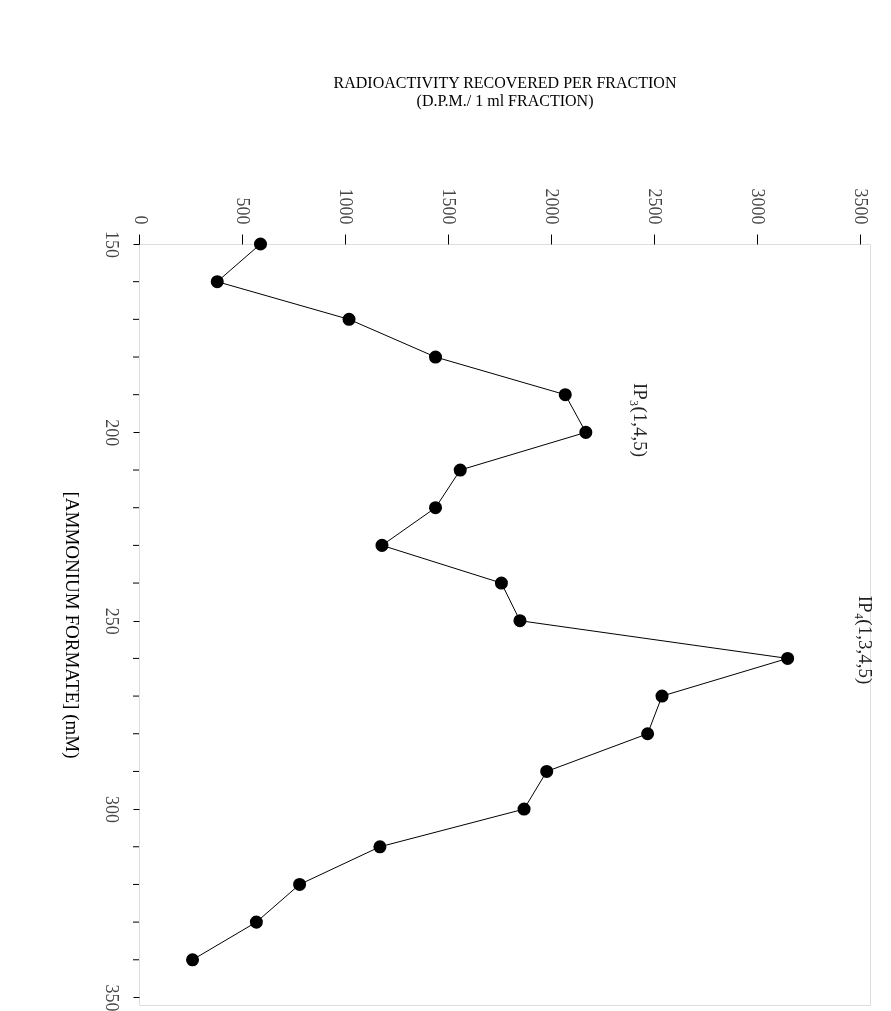 This screenshot has width=891, height=1011. I want to click on x-tick-label: 2000, so click(552, 206).